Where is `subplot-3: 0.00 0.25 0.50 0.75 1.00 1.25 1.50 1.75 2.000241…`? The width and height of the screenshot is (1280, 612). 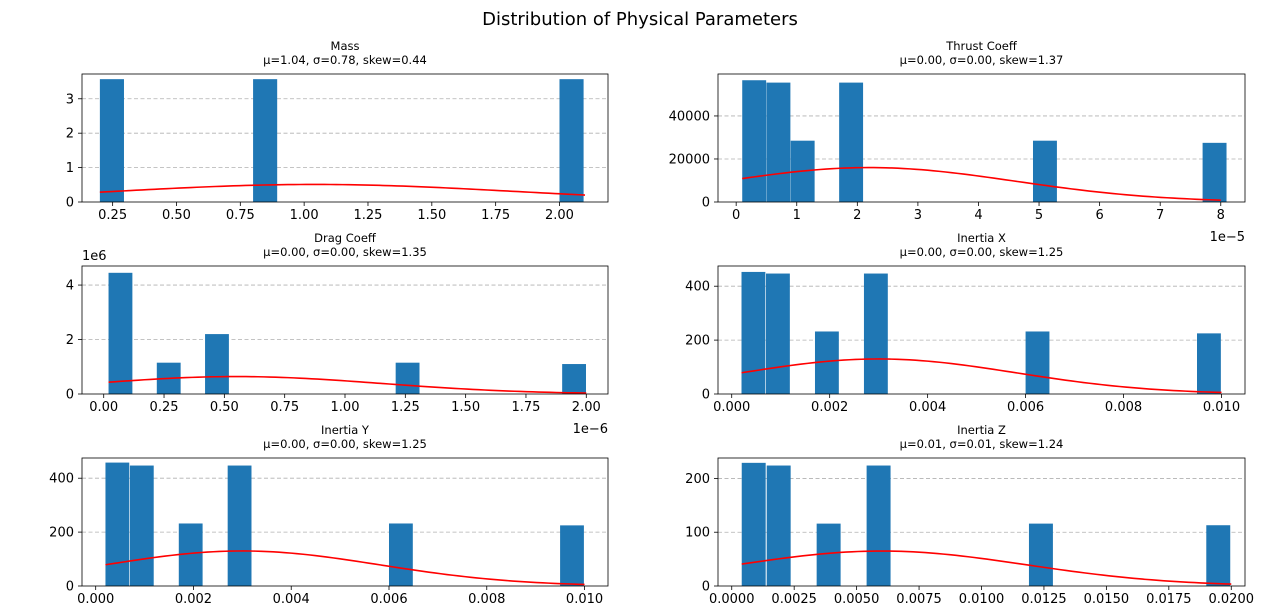 subplot-3: 0.00 0.25 0.50 0.75 1.00 1.25 1.50 1.75 2.000241… is located at coordinates (337, 334).